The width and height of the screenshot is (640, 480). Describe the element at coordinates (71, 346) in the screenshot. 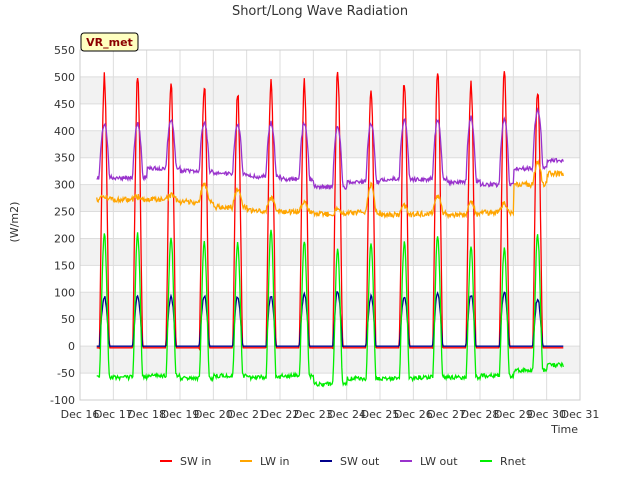

I see `y-tick-label: 0` at that location.